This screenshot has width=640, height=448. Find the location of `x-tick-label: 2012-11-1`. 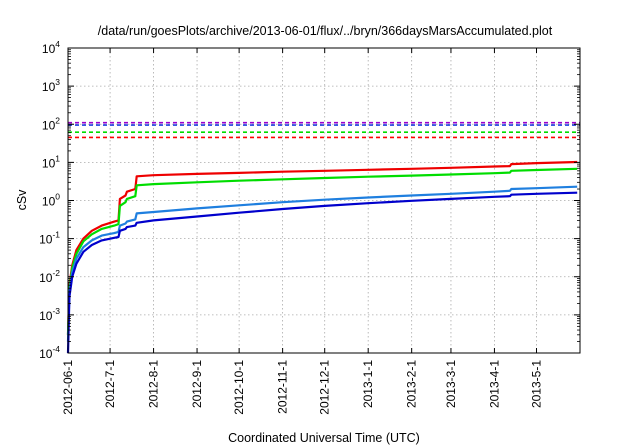

x-tick-label: 2012-11-1 is located at coordinates (283, 387).